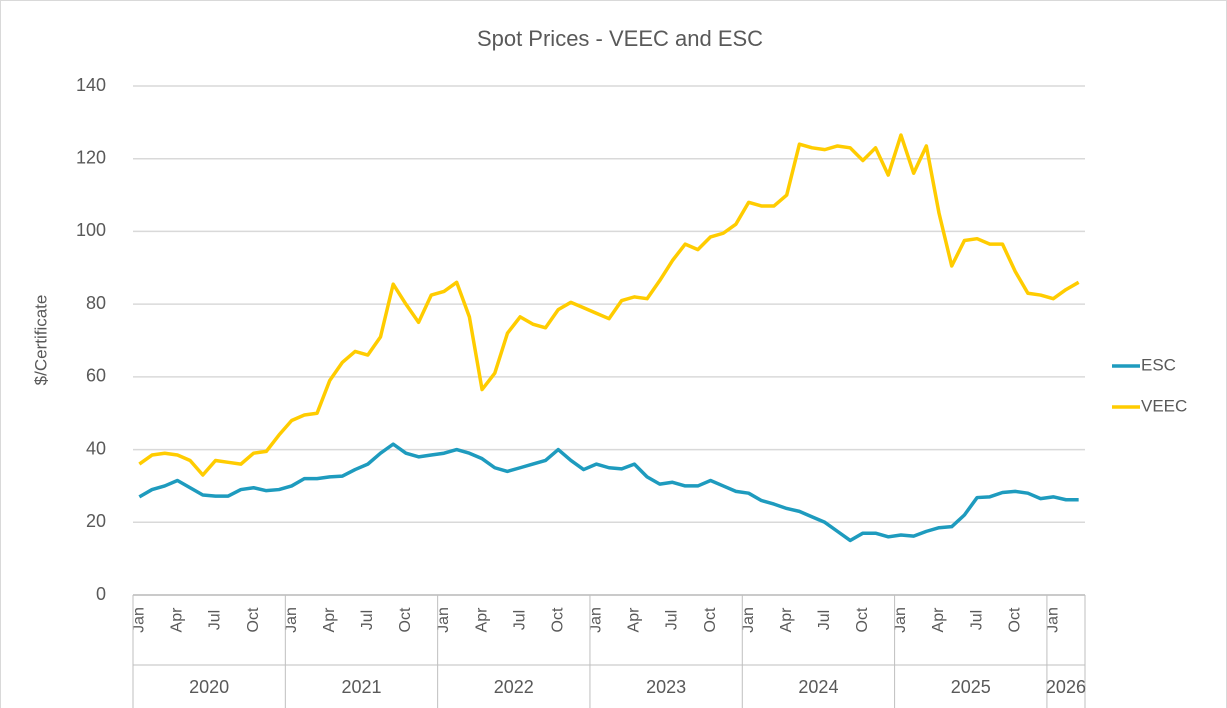 The image size is (1227, 708). Describe the element at coordinates (620, 38) in the screenshot. I see `chart-title: Spot Prices - VEEC and ESC` at that location.